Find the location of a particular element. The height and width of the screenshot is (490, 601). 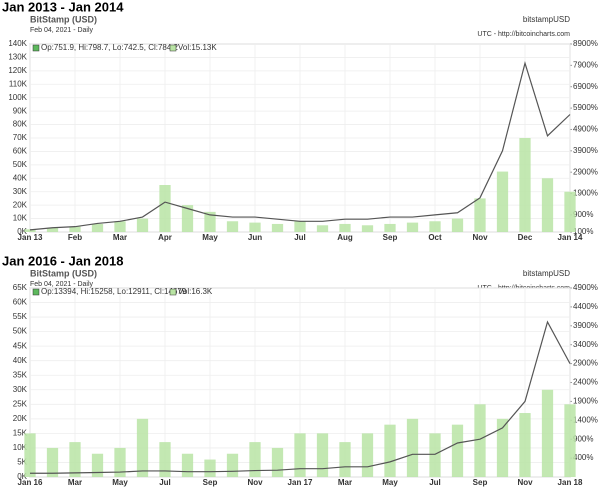

y-tick-label: 70K is located at coordinates (20, 137).